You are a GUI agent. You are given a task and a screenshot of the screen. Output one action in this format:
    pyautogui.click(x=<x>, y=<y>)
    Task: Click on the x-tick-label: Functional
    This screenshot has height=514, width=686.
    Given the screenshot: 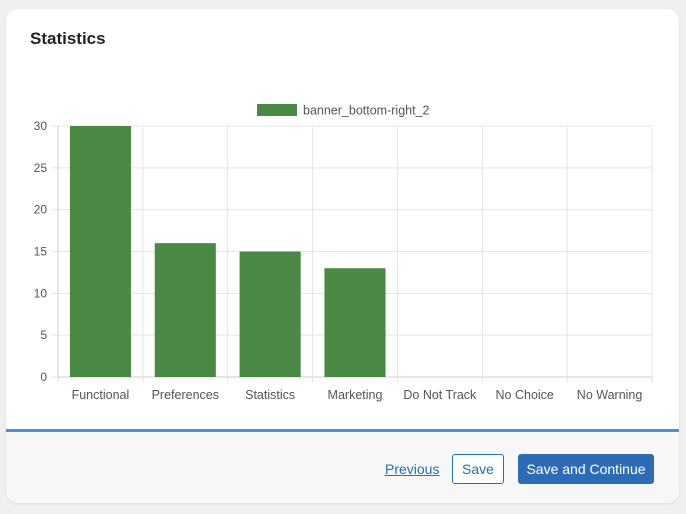 What is the action you would take?
    pyautogui.click(x=101, y=395)
    